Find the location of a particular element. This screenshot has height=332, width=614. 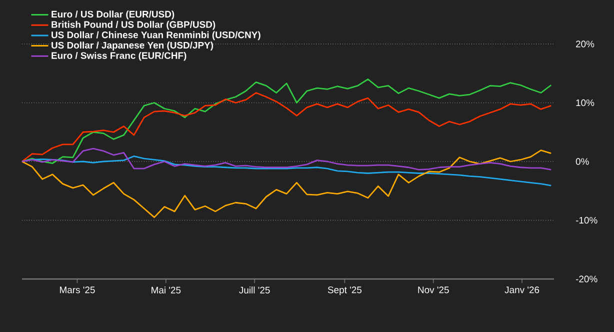

y-tick-label: -10% is located at coordinates (587, 220).